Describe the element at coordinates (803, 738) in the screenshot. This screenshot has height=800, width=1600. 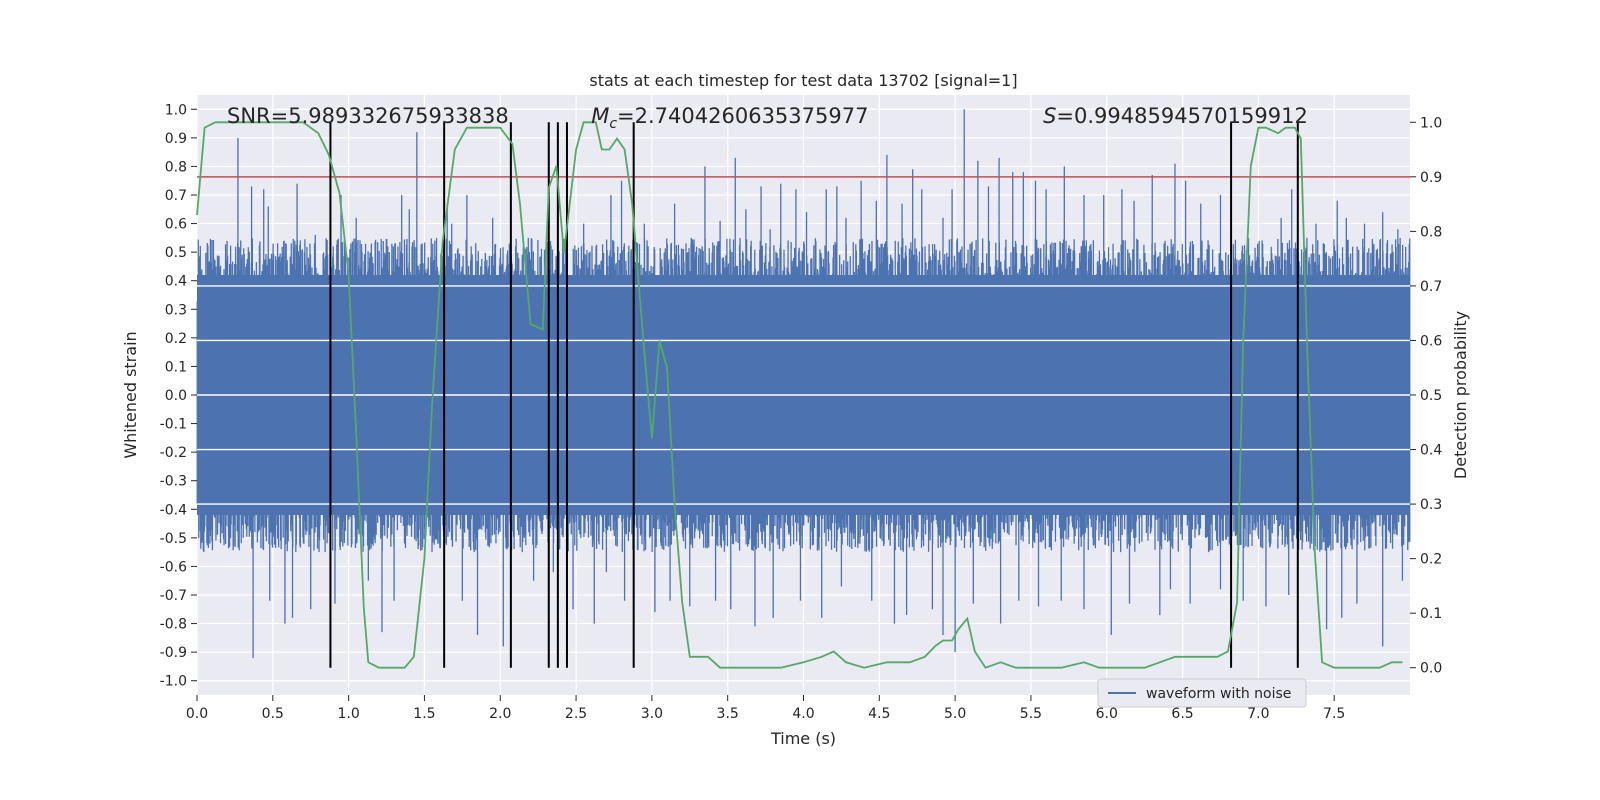
I see `x-axis-label: Time (s)` at that location.